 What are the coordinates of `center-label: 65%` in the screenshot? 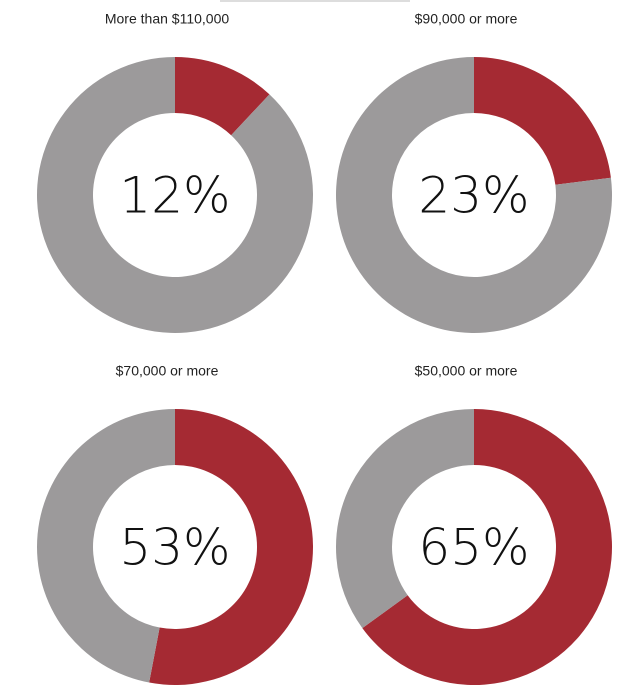 It's located at (473, 548).